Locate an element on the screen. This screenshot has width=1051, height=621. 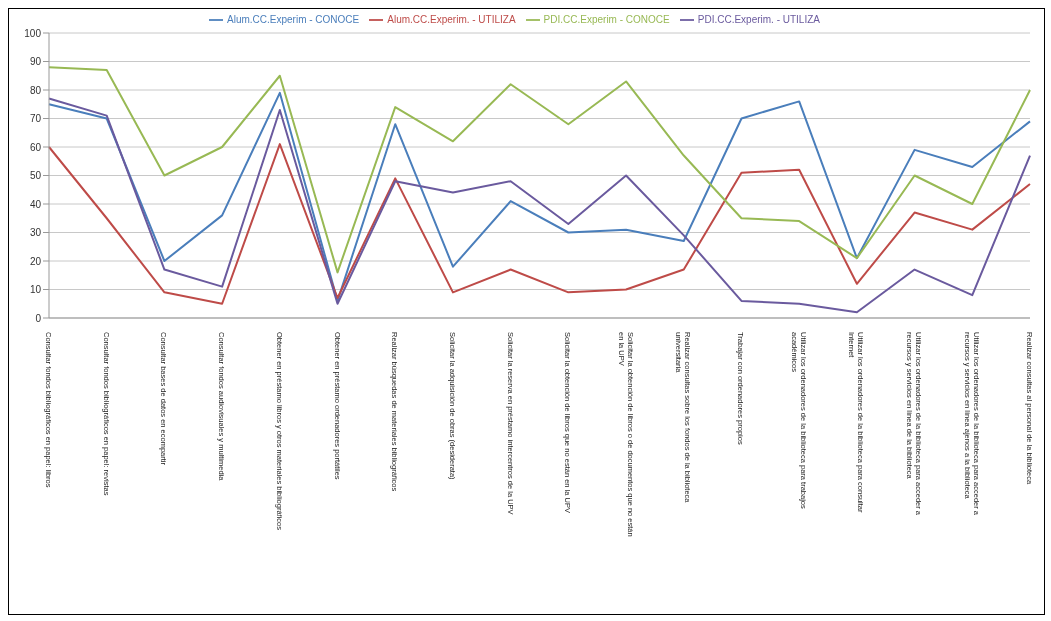
legend-label: PDI.CC.Experim. - UTILIZA is located at coordinates (758, 19).